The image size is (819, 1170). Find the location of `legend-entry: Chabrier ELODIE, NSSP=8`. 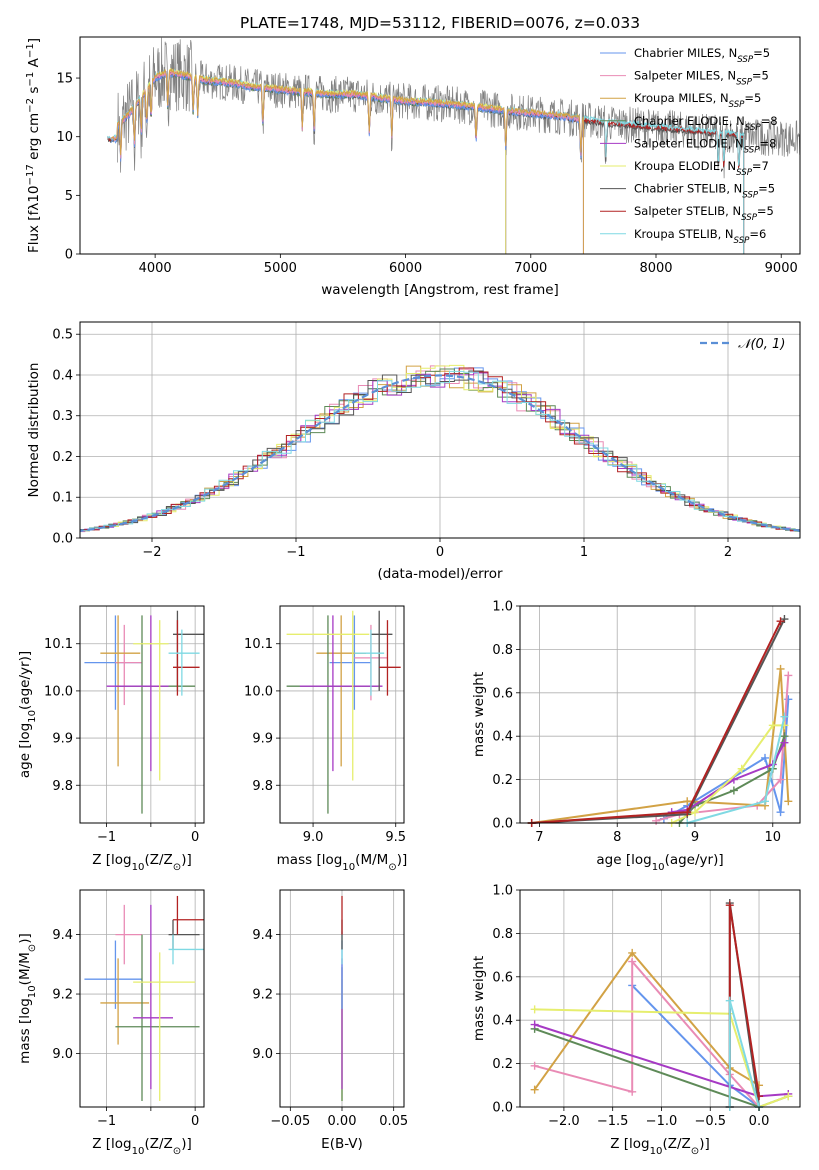

legend-entry: Chabrier ELODIE, NSSP=8 is located at coordinates (706, 123).